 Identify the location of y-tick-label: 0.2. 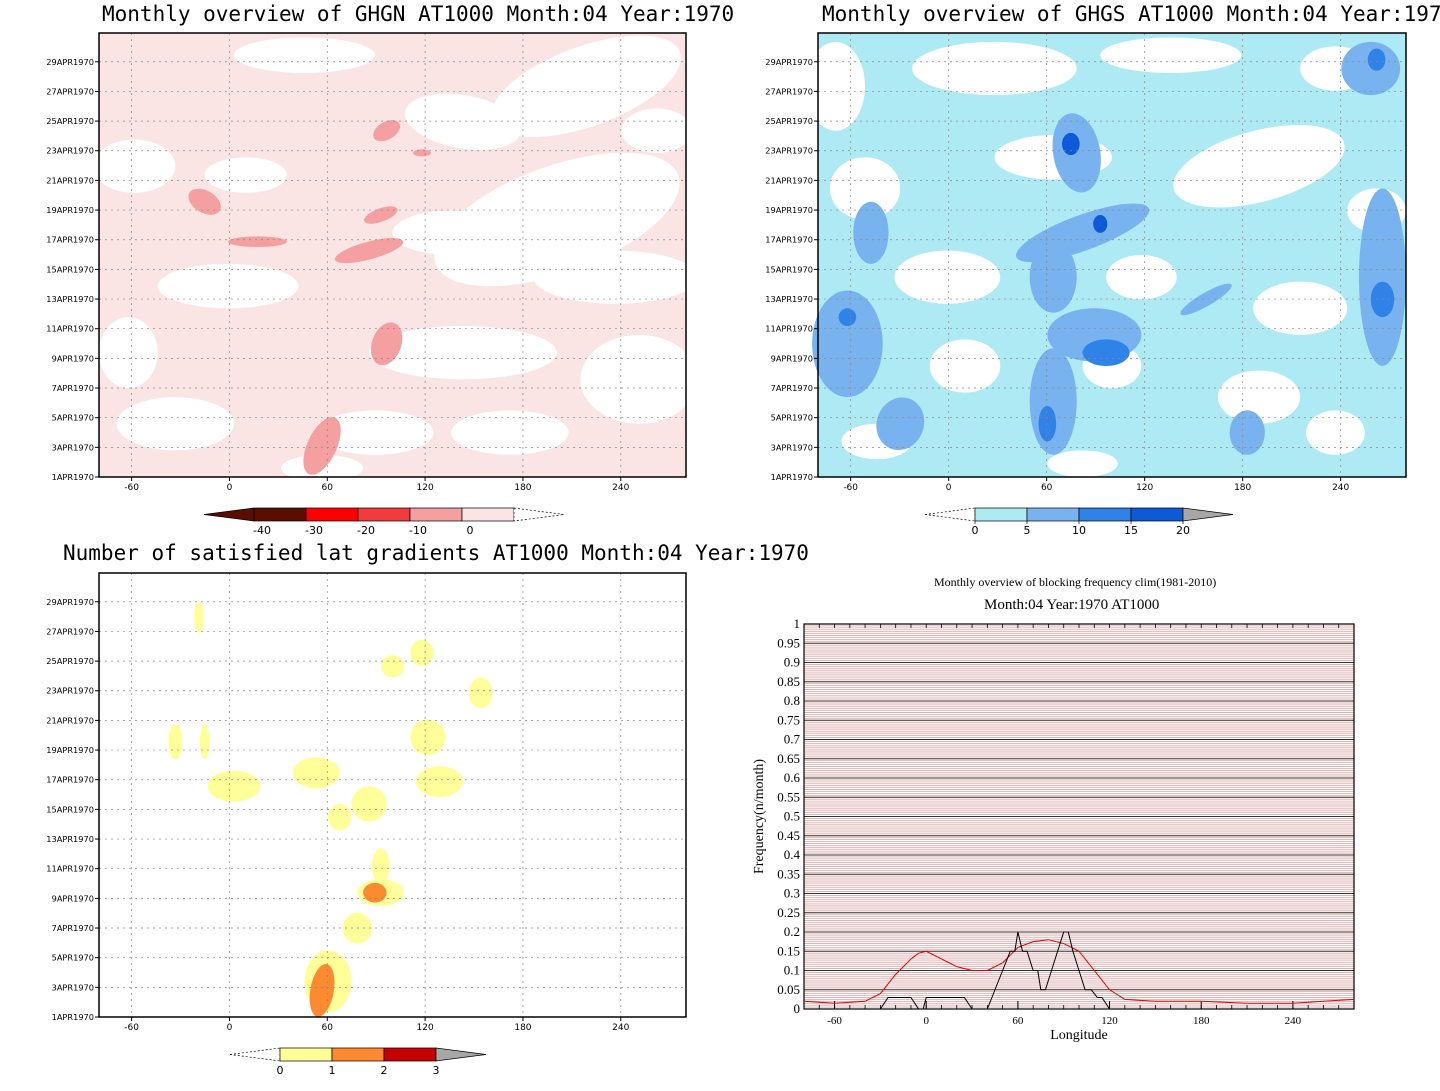
(792, 931).